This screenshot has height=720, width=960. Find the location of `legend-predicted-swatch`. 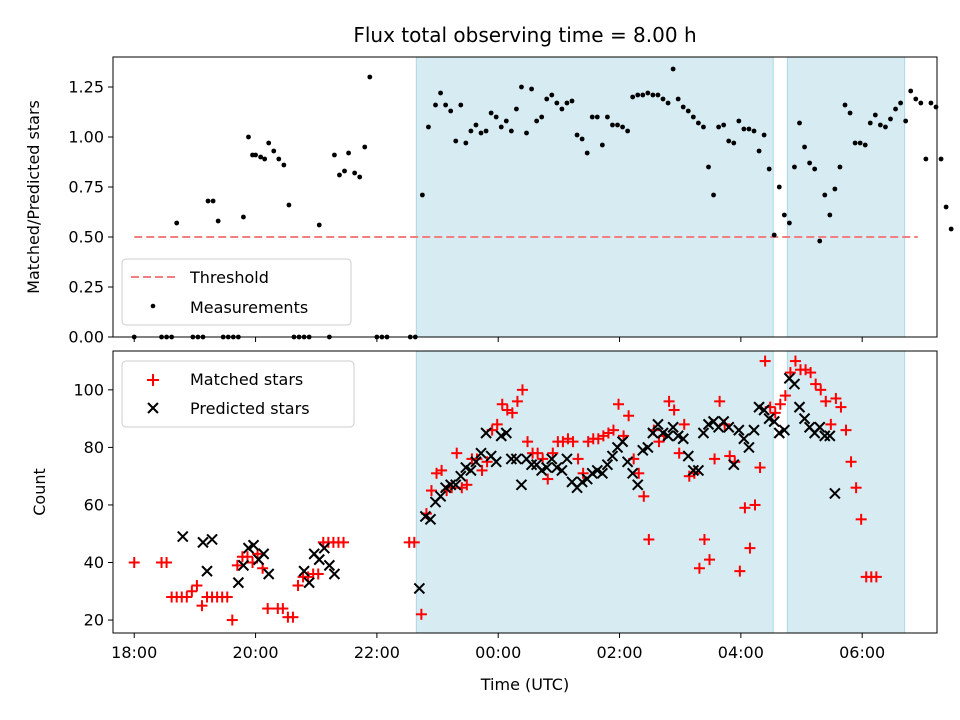

legend-predicted-swatch is located at coordinates (153, 408).